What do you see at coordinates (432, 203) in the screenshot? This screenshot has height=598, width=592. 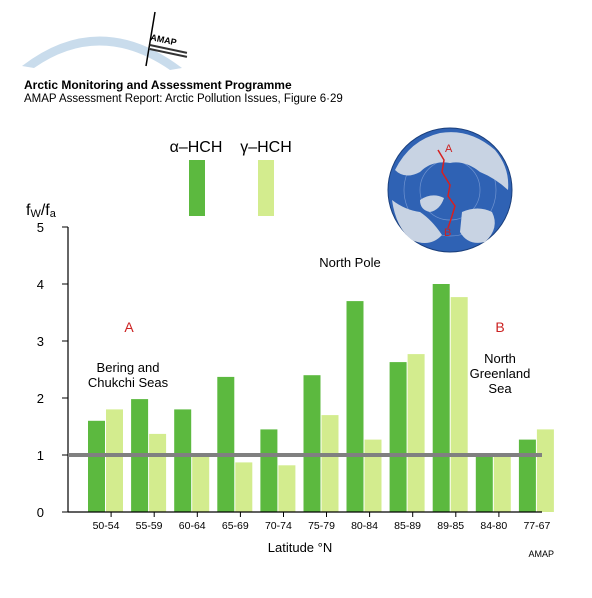 I see `landmass-canada` at bounding box center [432, 203].